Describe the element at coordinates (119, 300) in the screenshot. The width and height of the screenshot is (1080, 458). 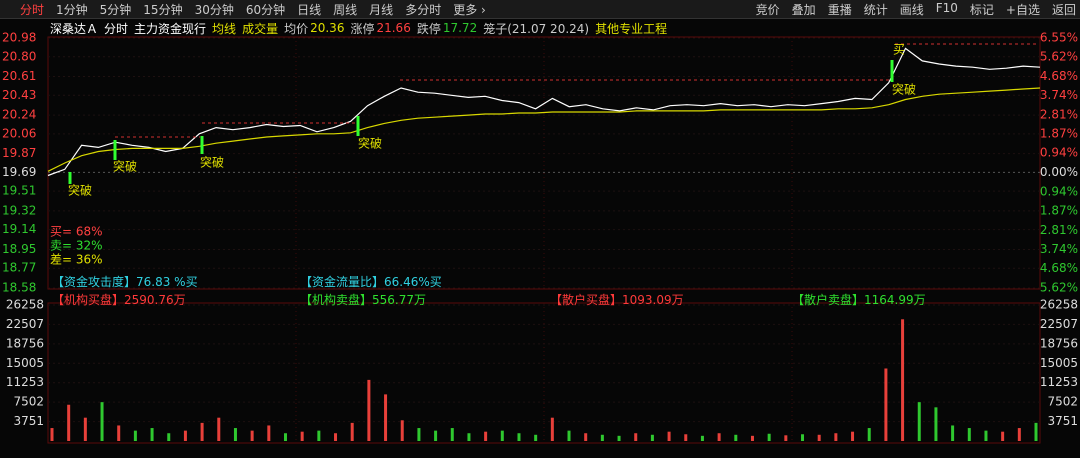
I see `info-item: 【机构买盘】2590.76万` at that location.